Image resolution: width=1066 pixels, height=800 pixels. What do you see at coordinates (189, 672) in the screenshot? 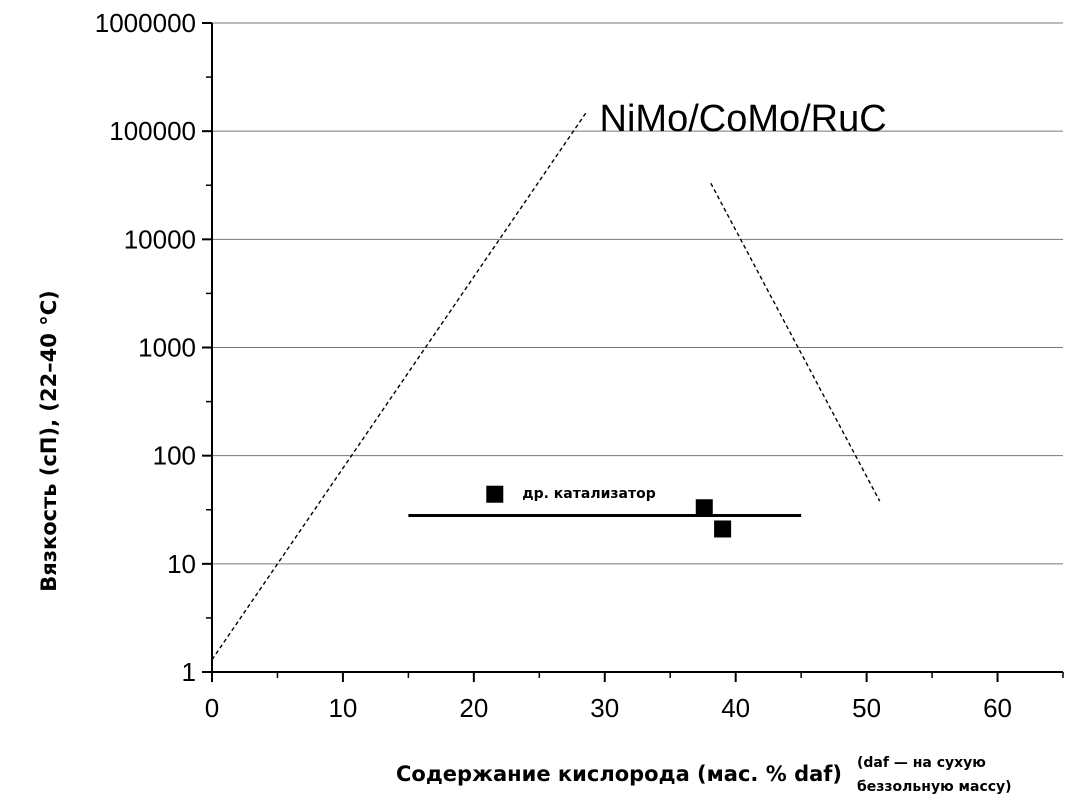
I see `y-tick-label: 1` at bounding box center [189, 672].